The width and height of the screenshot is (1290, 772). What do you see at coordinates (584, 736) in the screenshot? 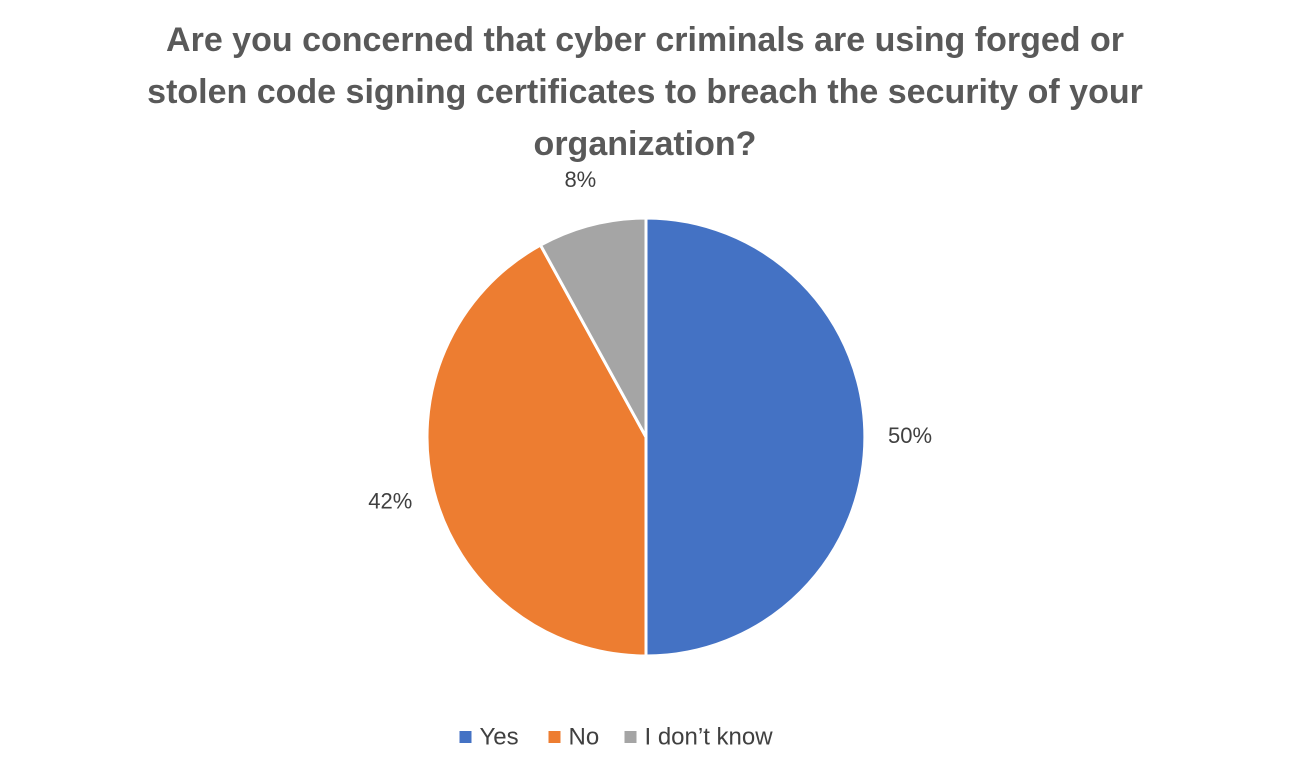
I see `legend-label: No` at bounding box center [584, 736].